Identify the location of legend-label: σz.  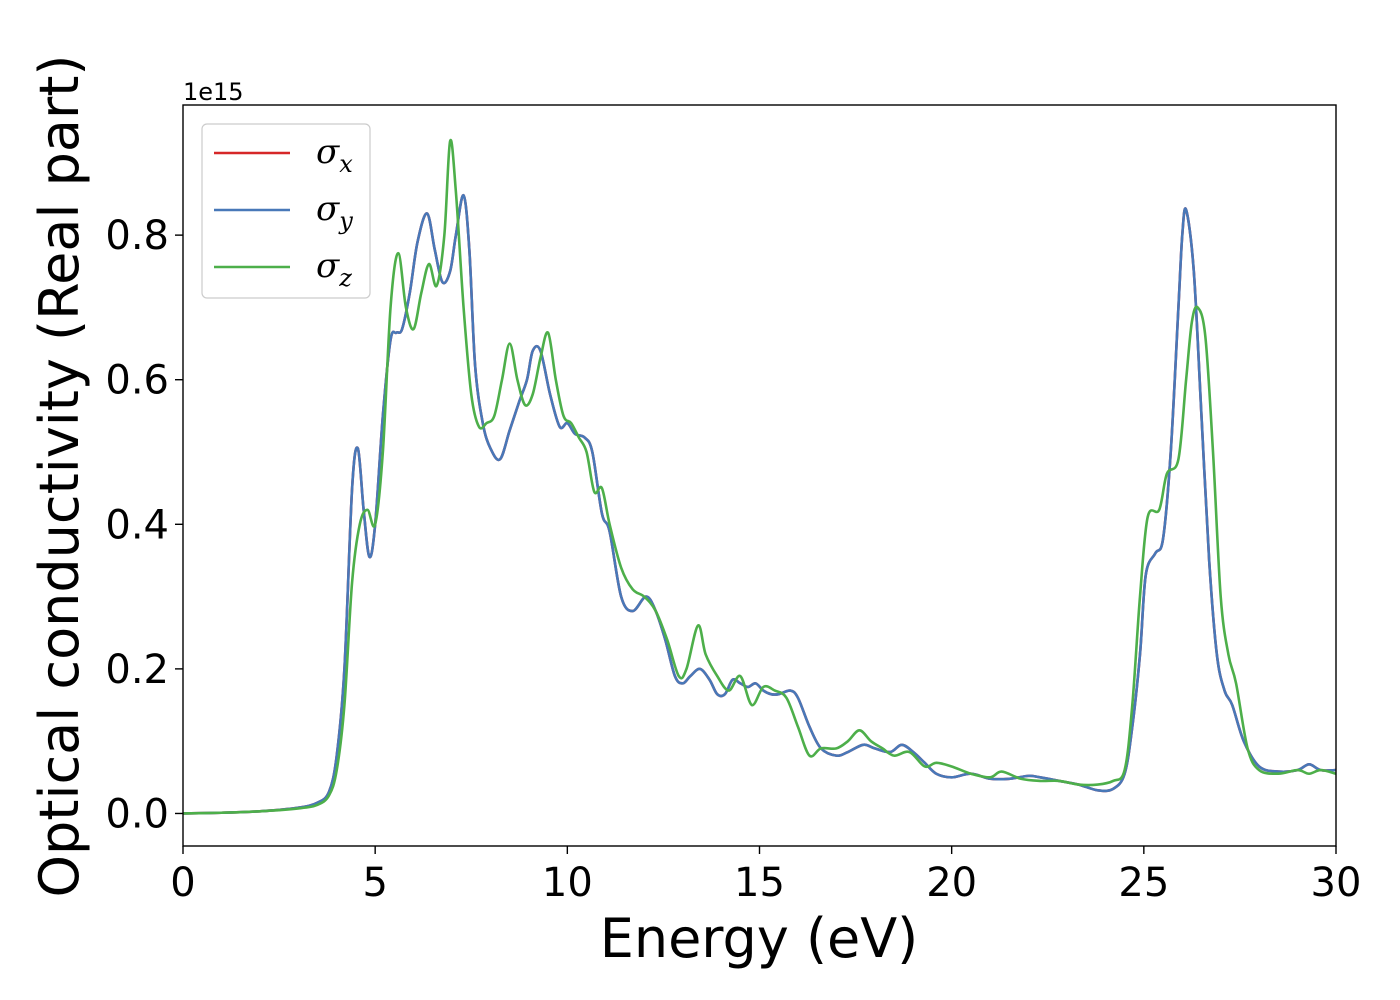
(334, 269).